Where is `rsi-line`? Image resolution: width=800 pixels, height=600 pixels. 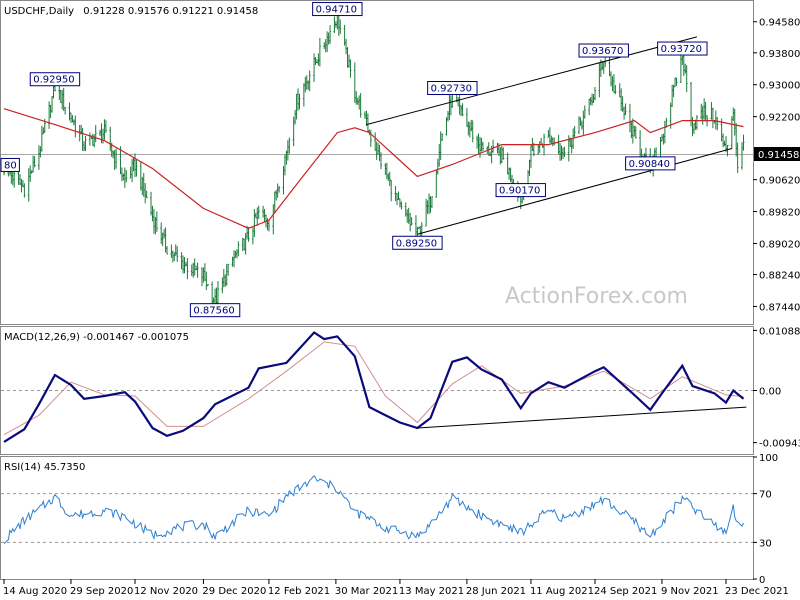
rsi-line is located at coordinates (373, 509).